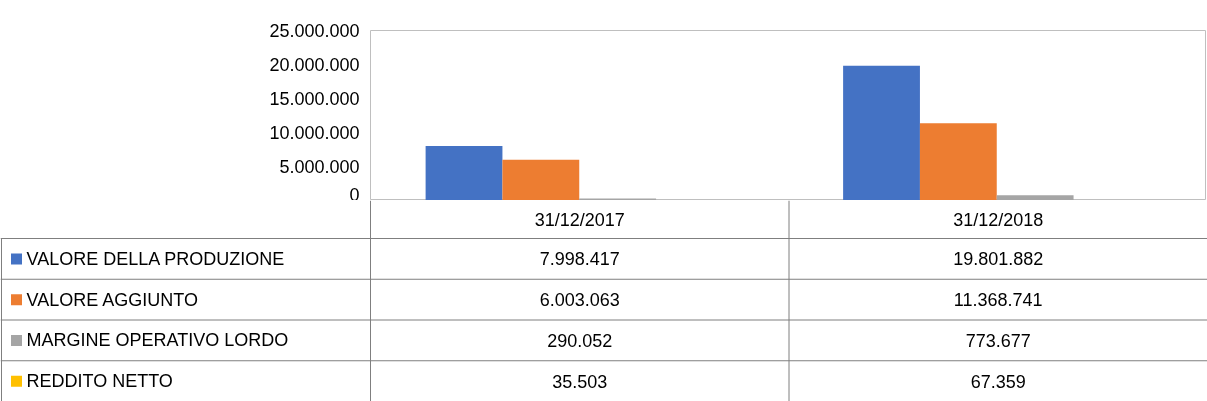 The height and width of the screenshot is (401, 1207). What do you see at coordinates (314, 133) in the screenshot?
I see `y-tick-label: 10.000.000` at bounding box center [314, 133].